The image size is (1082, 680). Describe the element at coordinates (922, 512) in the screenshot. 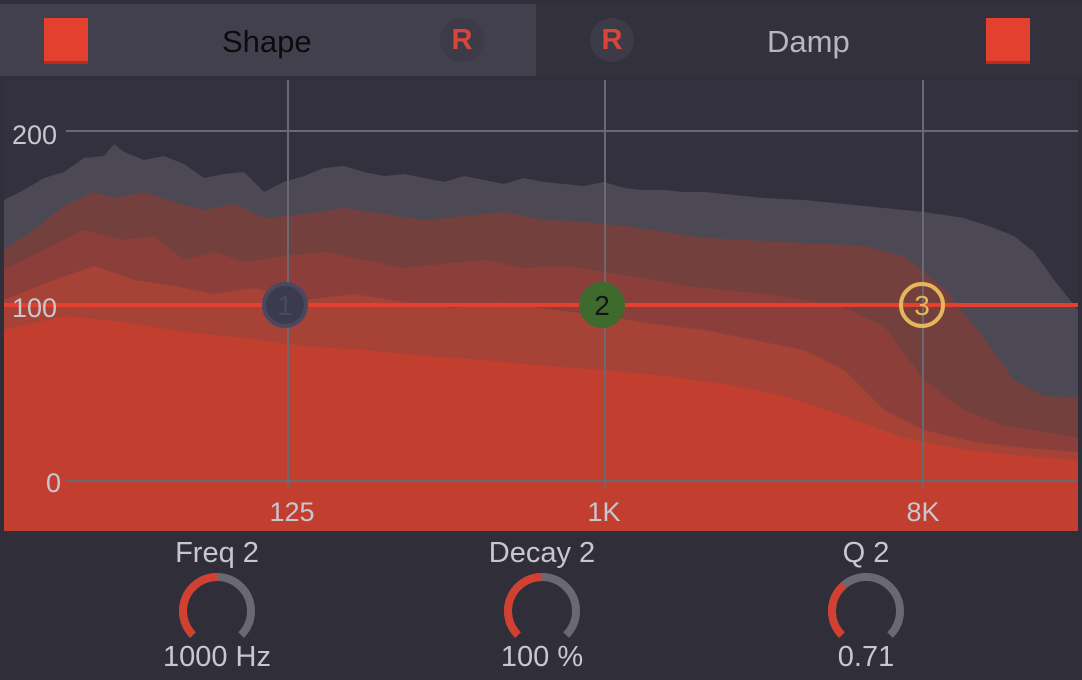

I see `x-tick-label: 8K` at that location.